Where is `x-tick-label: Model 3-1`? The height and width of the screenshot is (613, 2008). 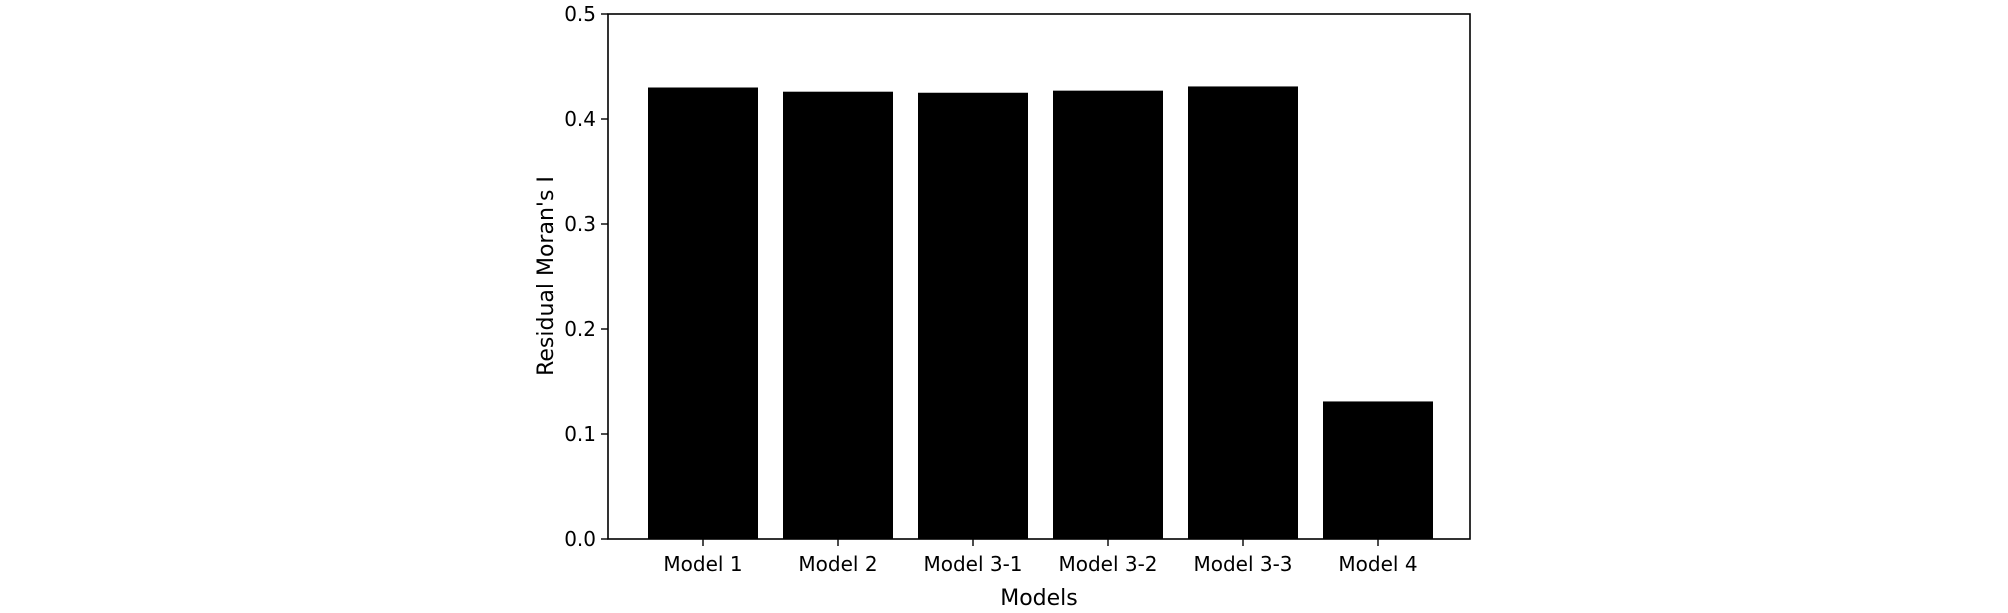 x-tick-label: Model 3-1 is located at coordinates (972, 564).